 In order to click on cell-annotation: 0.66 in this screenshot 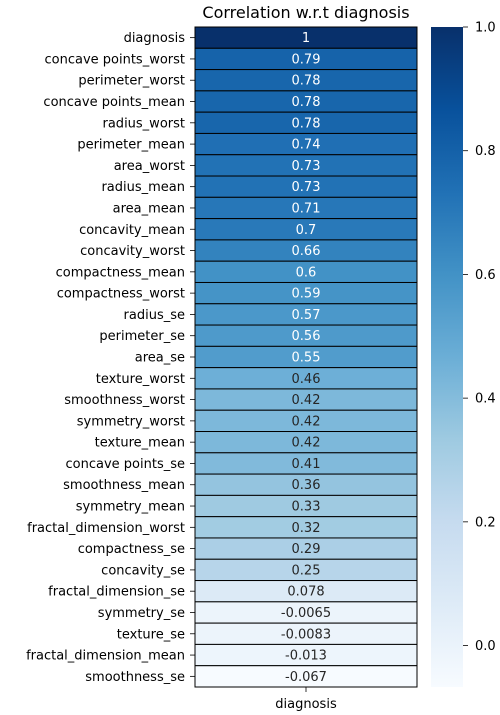, I will do `click(306, 251)`.